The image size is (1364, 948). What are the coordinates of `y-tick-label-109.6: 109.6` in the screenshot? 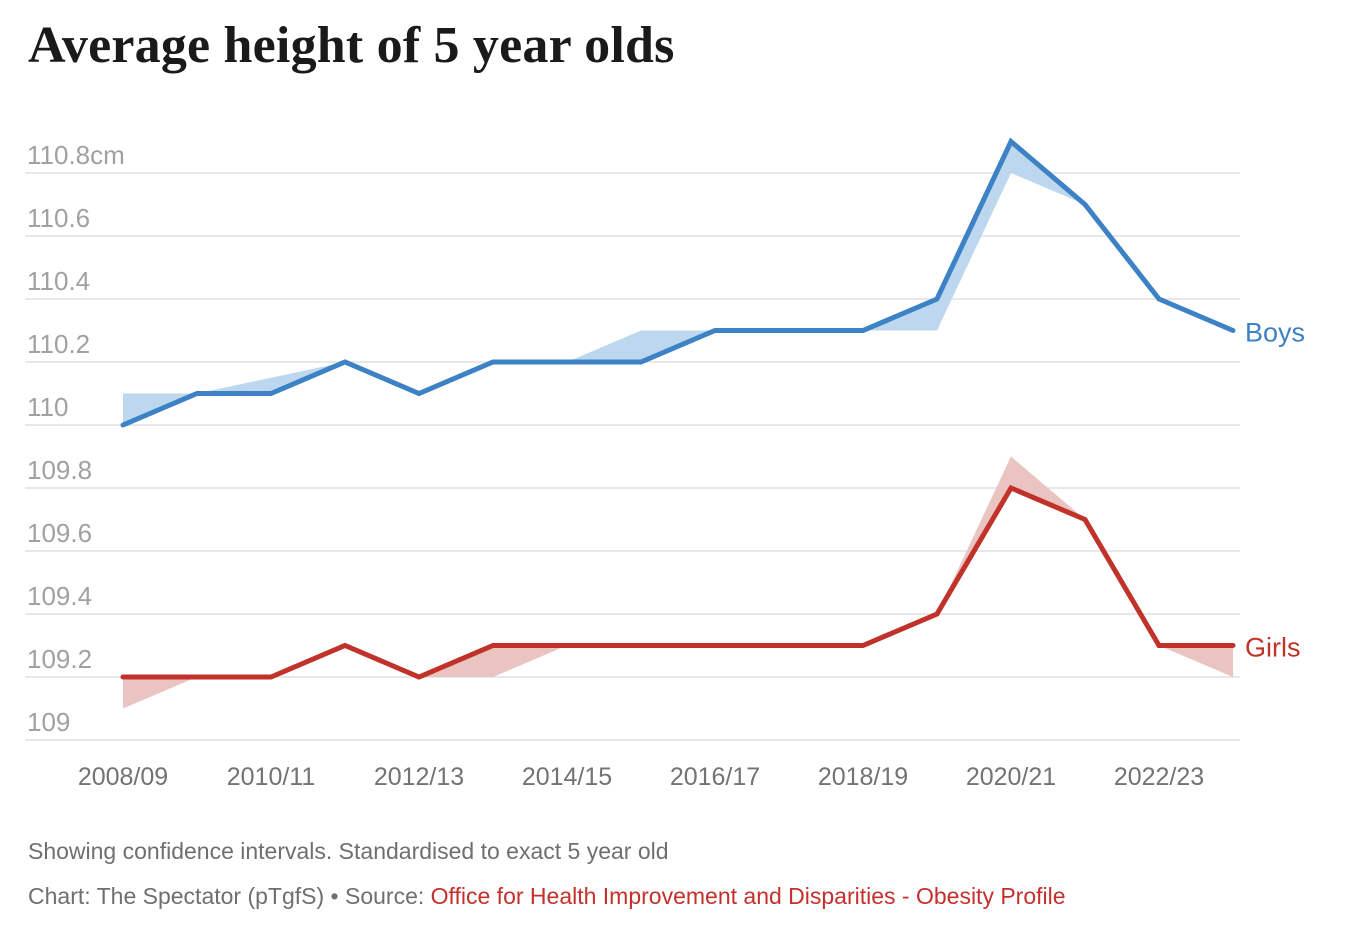 It's located at (59, 533).